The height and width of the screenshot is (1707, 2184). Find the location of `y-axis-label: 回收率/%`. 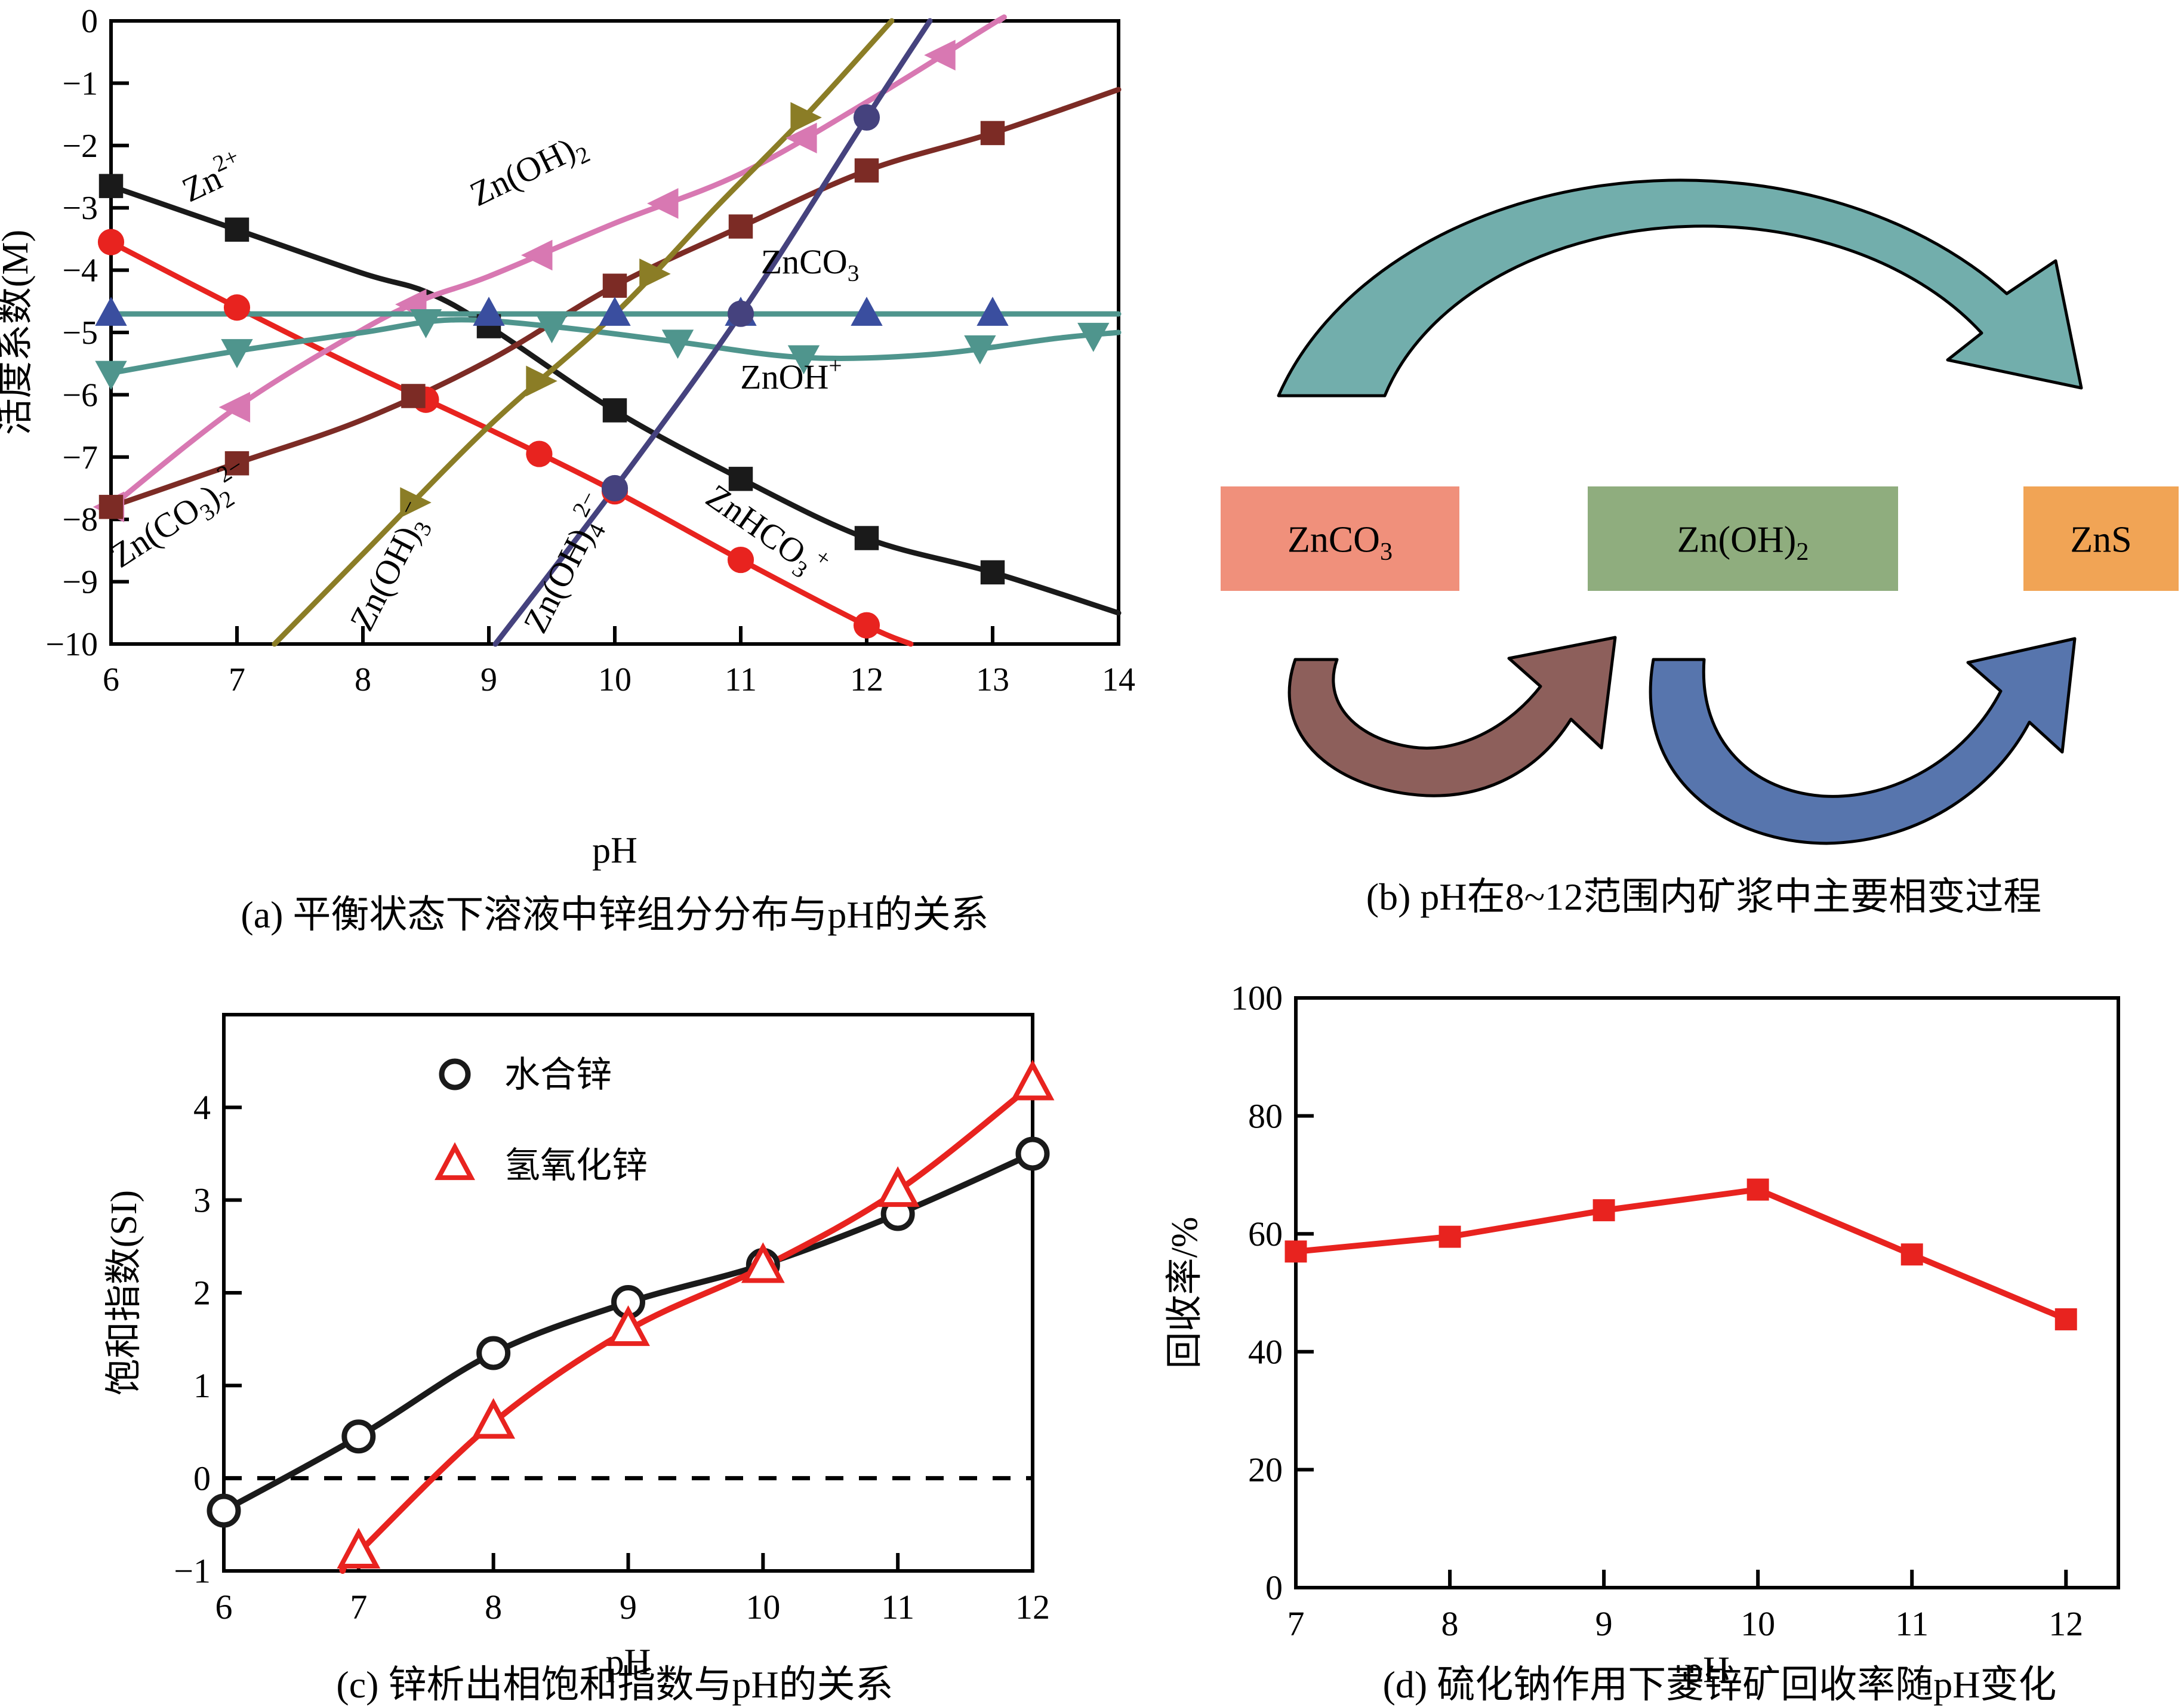

y-axis-label: 回收率/% is located at coordinates (1185, 1293).